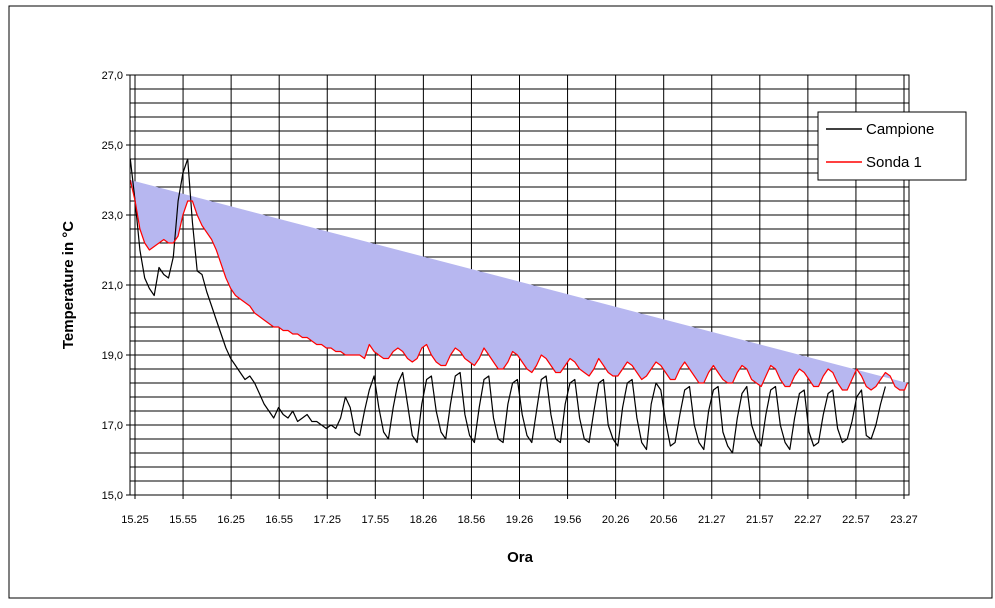 The image size is (995, 608). I want to click on legend-box, so click(892, 146).